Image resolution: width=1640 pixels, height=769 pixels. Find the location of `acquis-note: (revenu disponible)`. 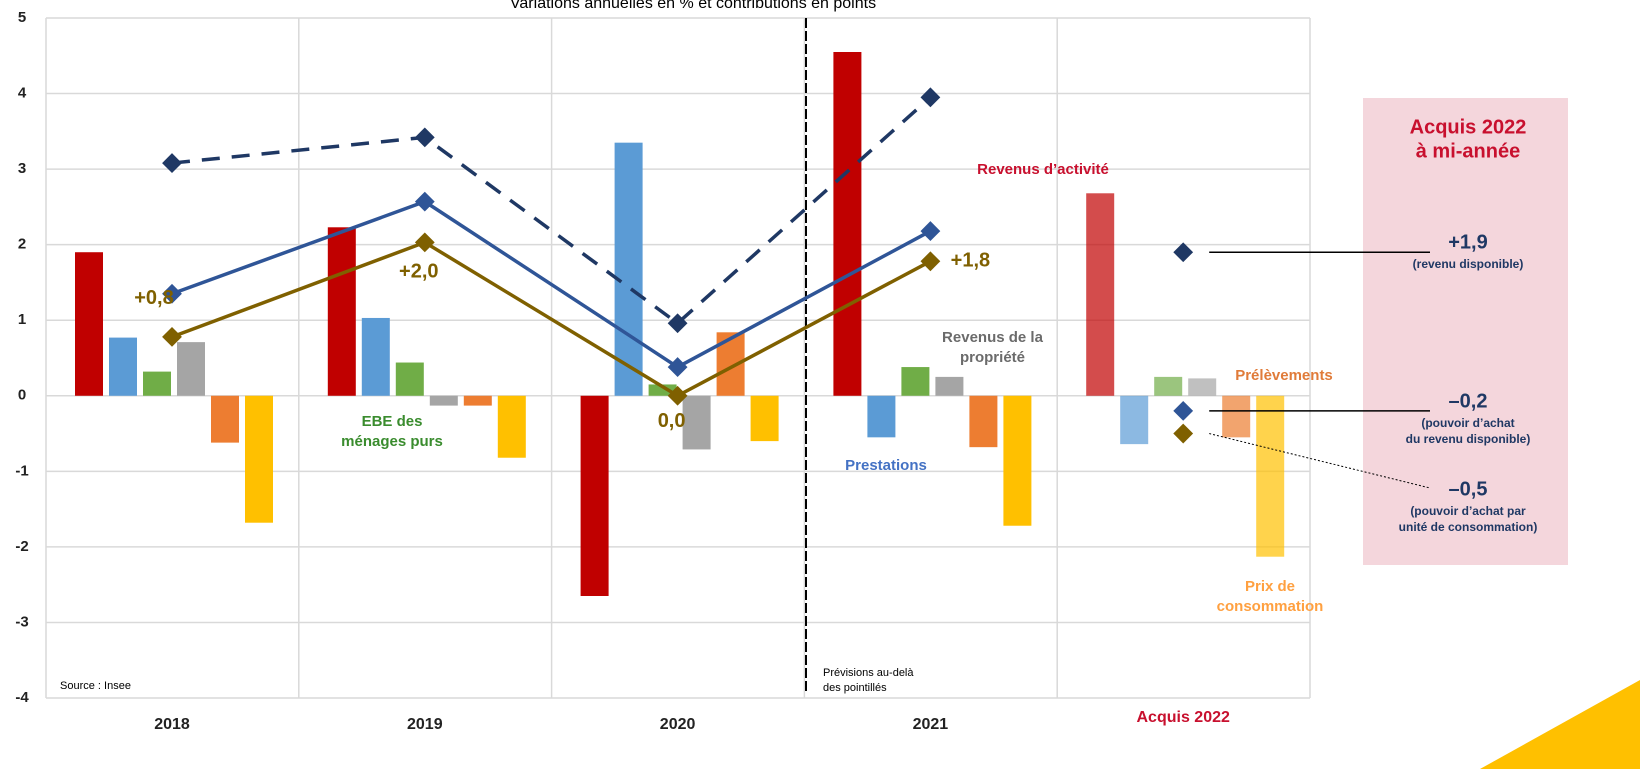

acquis-note: (revenu disponible) is located at coordinates (1468, 264).